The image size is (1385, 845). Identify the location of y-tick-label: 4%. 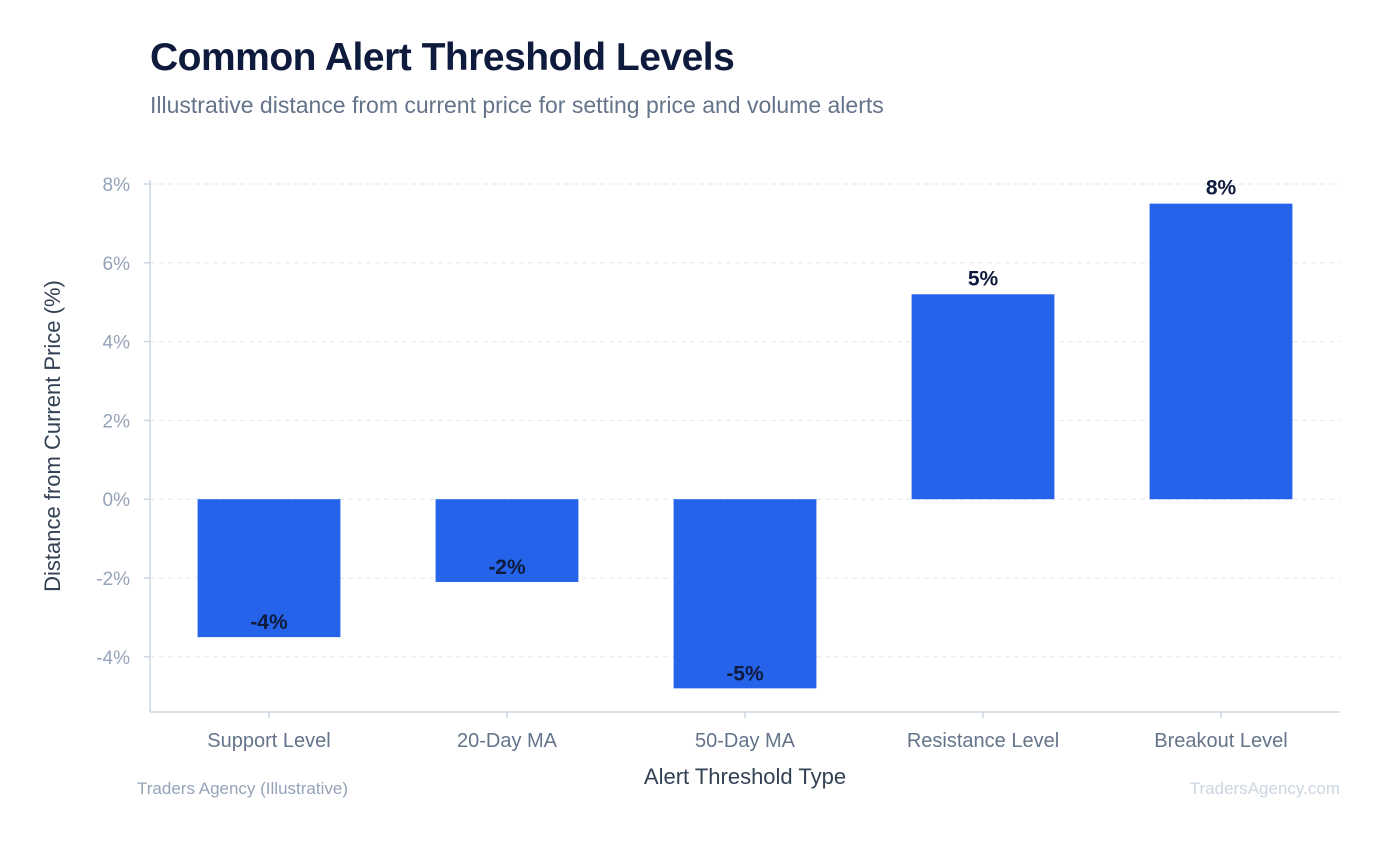
(117, 343).